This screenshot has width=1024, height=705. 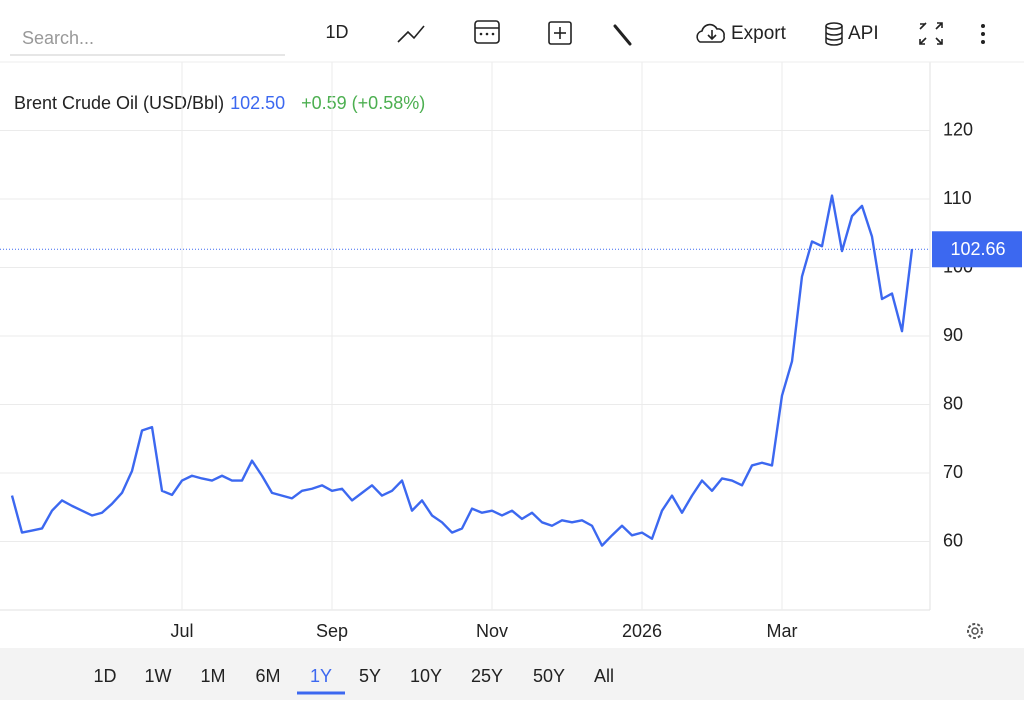 I want to click on range-button: 1Y, so click(x=321, y=676).